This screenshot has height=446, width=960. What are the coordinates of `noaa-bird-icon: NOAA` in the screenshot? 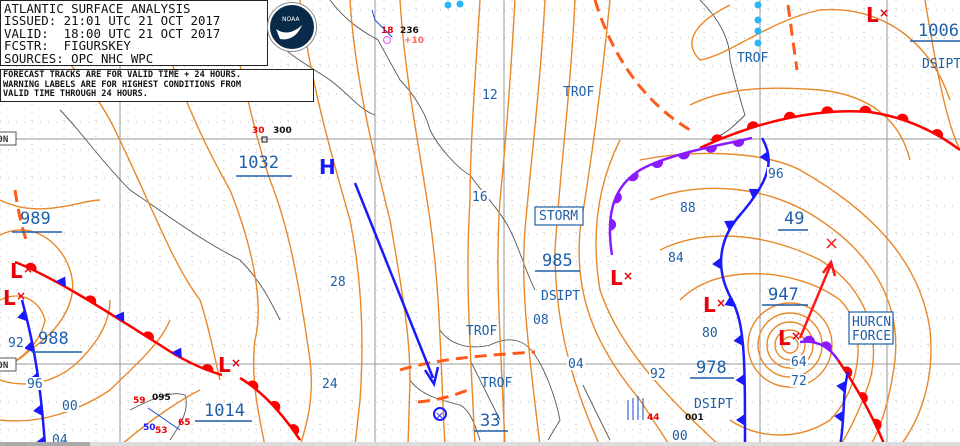 It's located at (289, 28).